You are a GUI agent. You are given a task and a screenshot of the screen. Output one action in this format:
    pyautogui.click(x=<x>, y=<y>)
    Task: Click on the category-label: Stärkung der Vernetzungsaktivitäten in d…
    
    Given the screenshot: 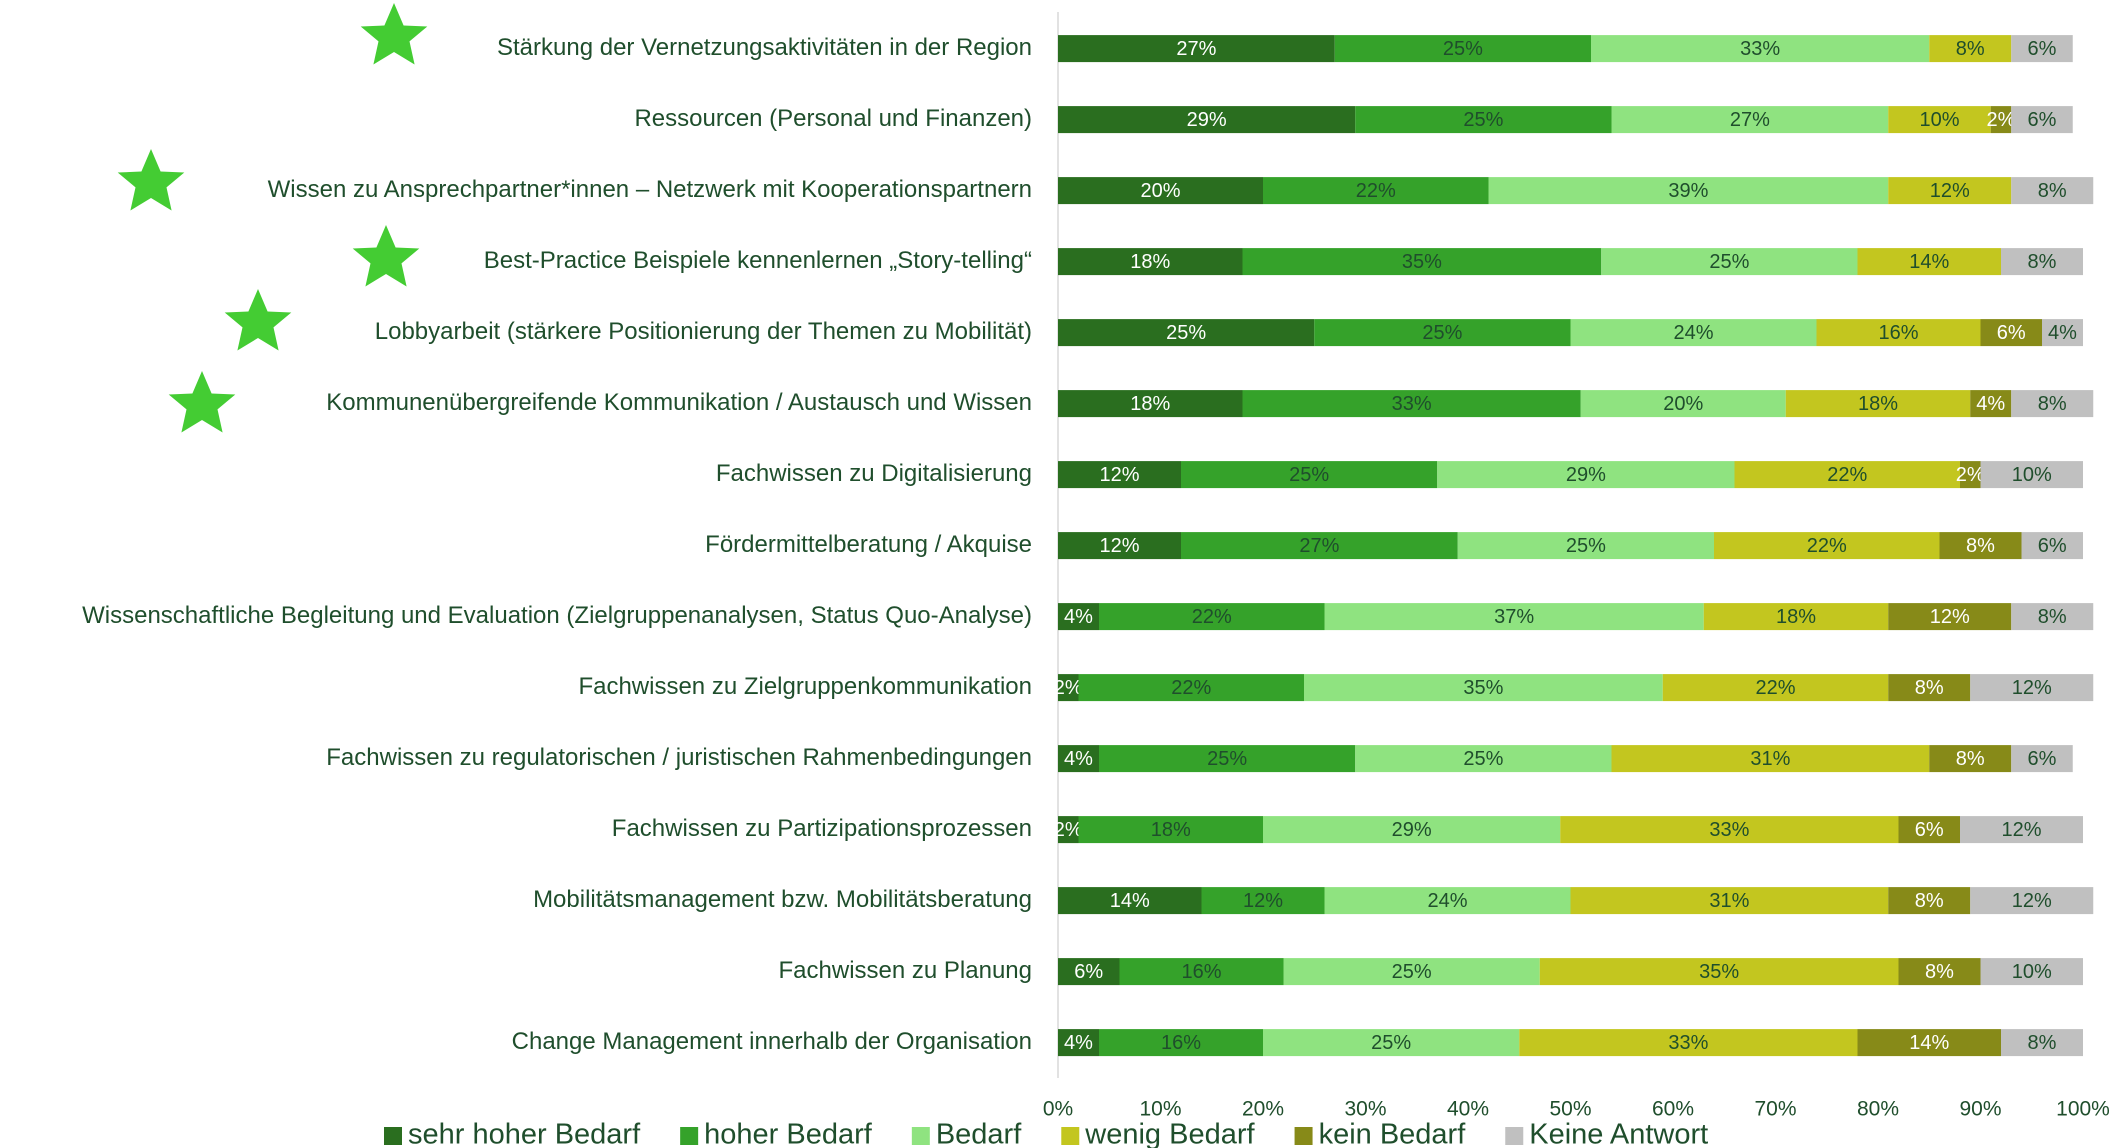 What is the action you would take?
    pyautogui.click(x=764, y=47)
    